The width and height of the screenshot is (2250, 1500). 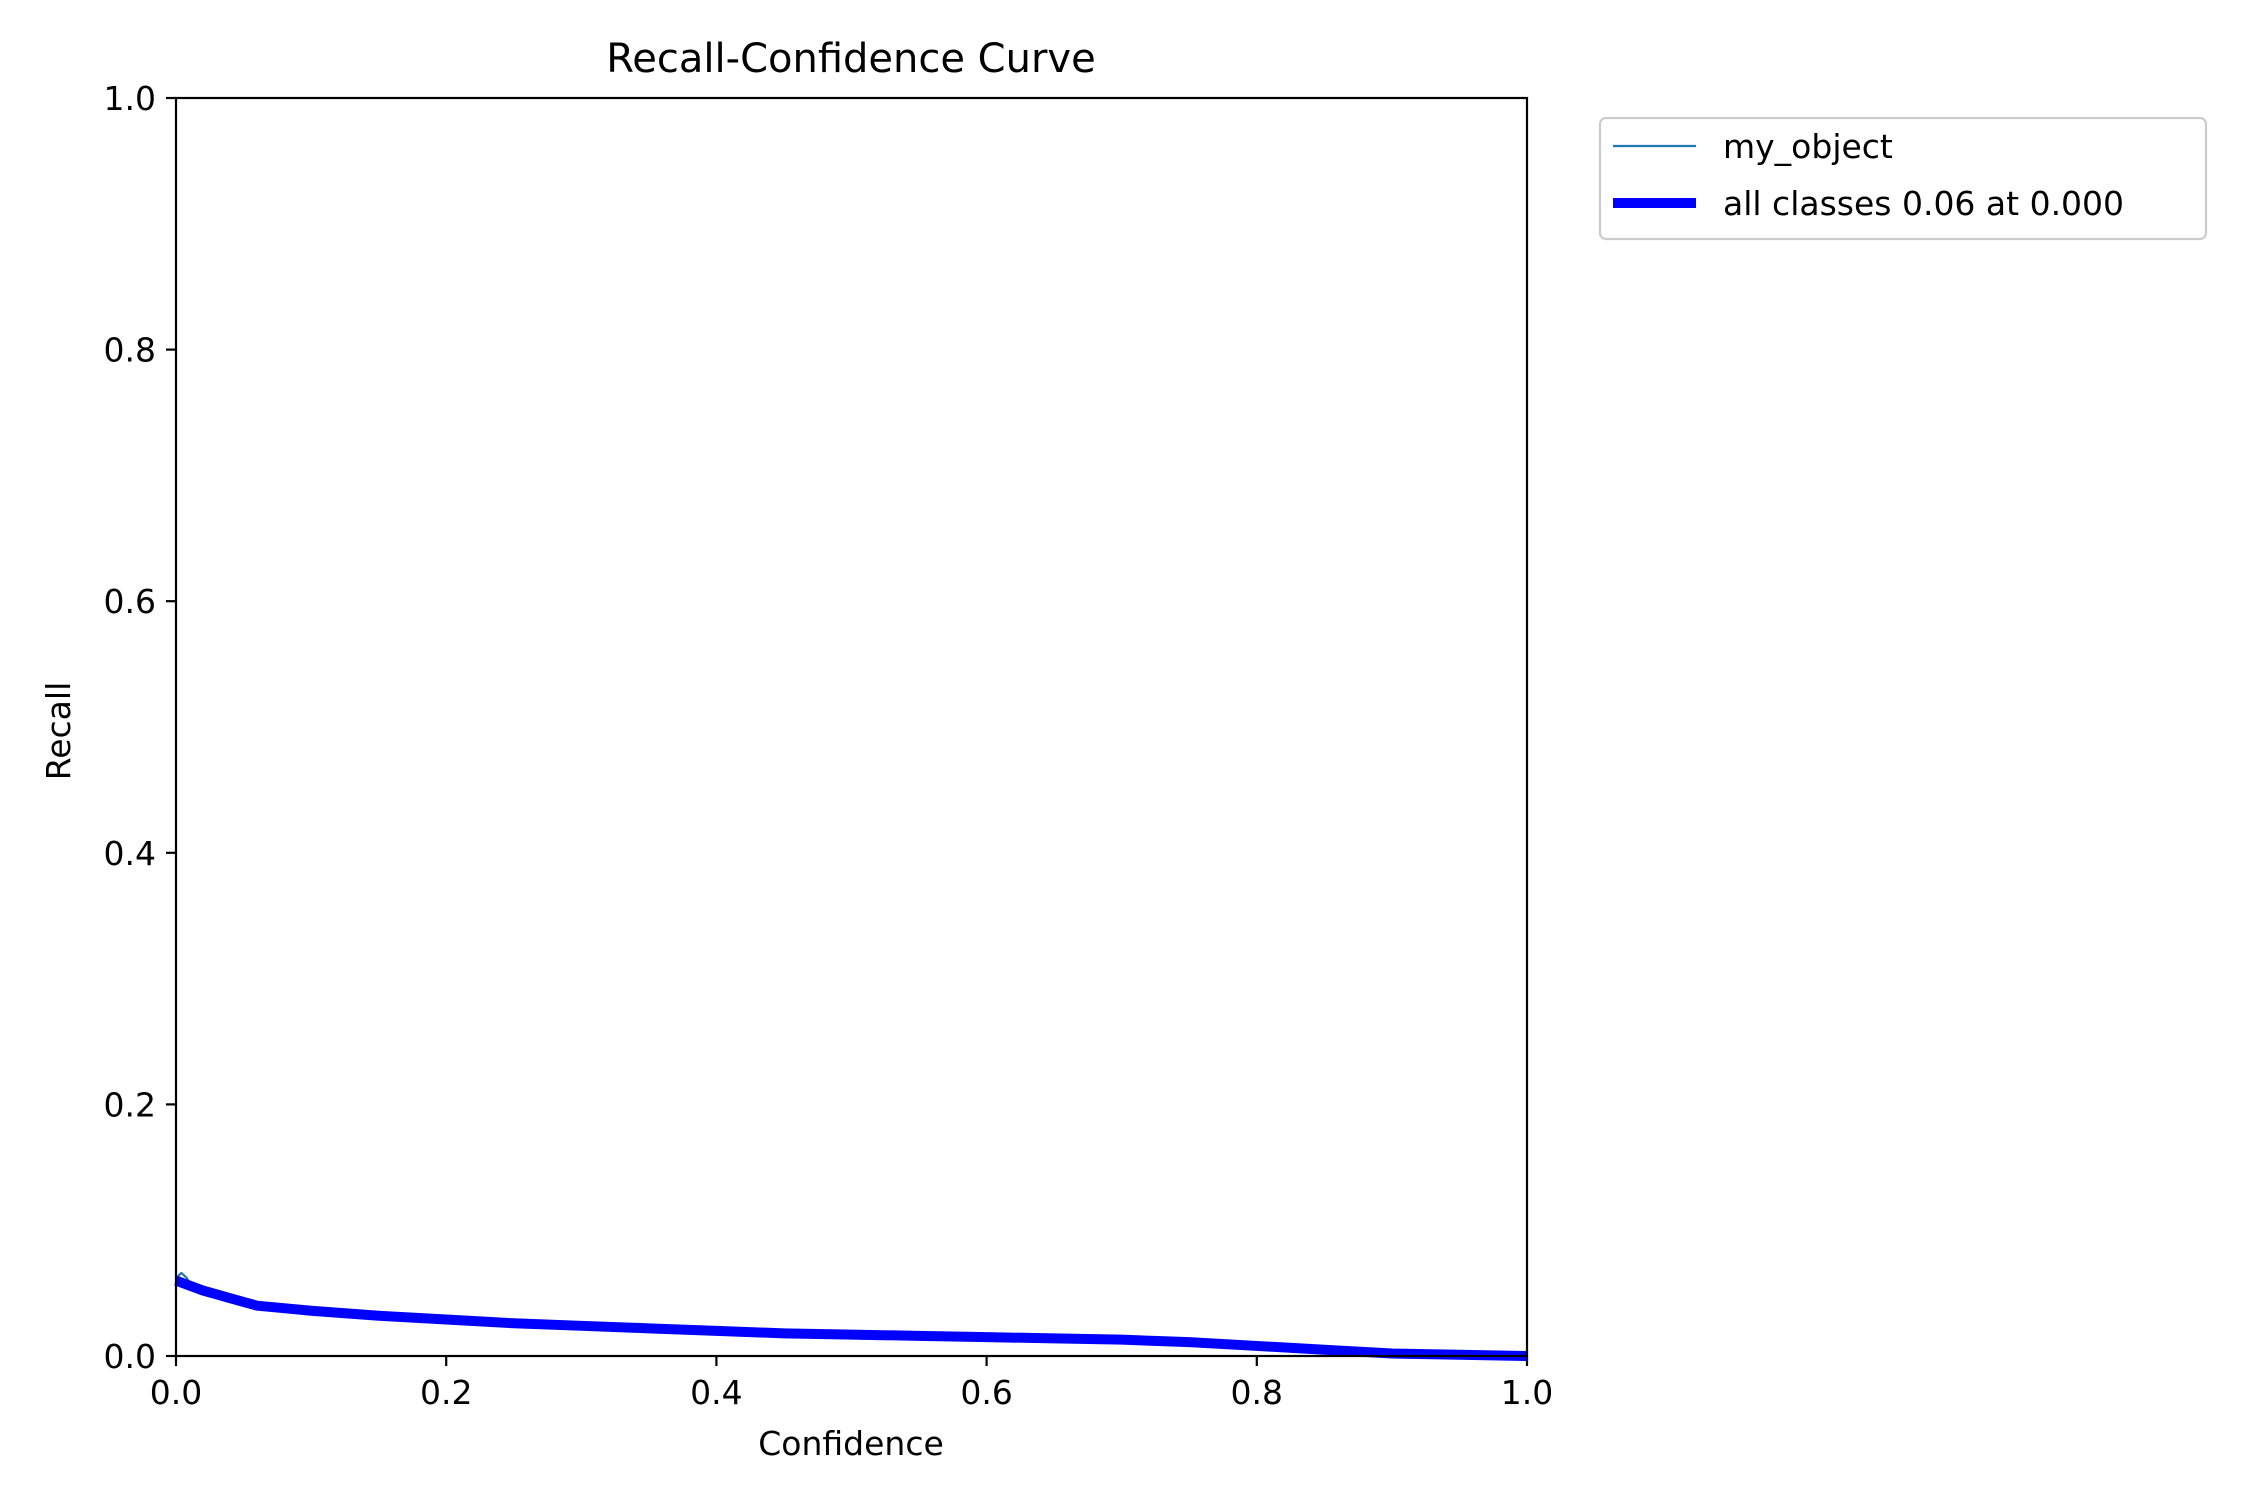 What do you see at coordinates (1257, 1392) in the screenshot?
I see `x-tick-label: 0.8` at bounding box center [1257, 1392].